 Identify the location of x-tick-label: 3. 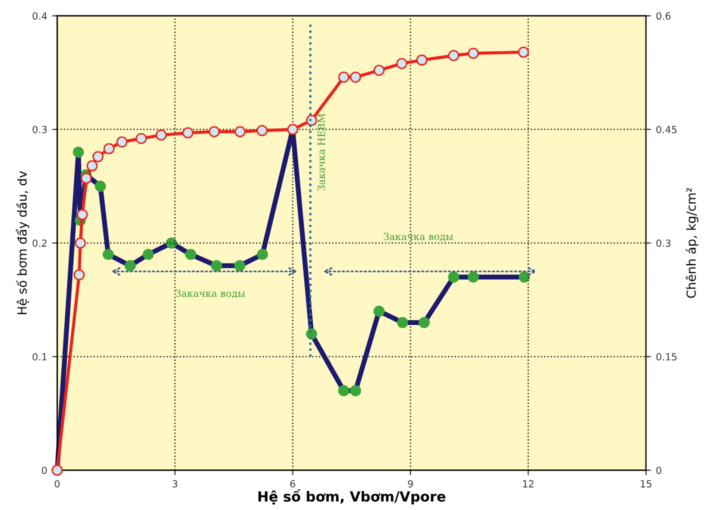
(175, 484).